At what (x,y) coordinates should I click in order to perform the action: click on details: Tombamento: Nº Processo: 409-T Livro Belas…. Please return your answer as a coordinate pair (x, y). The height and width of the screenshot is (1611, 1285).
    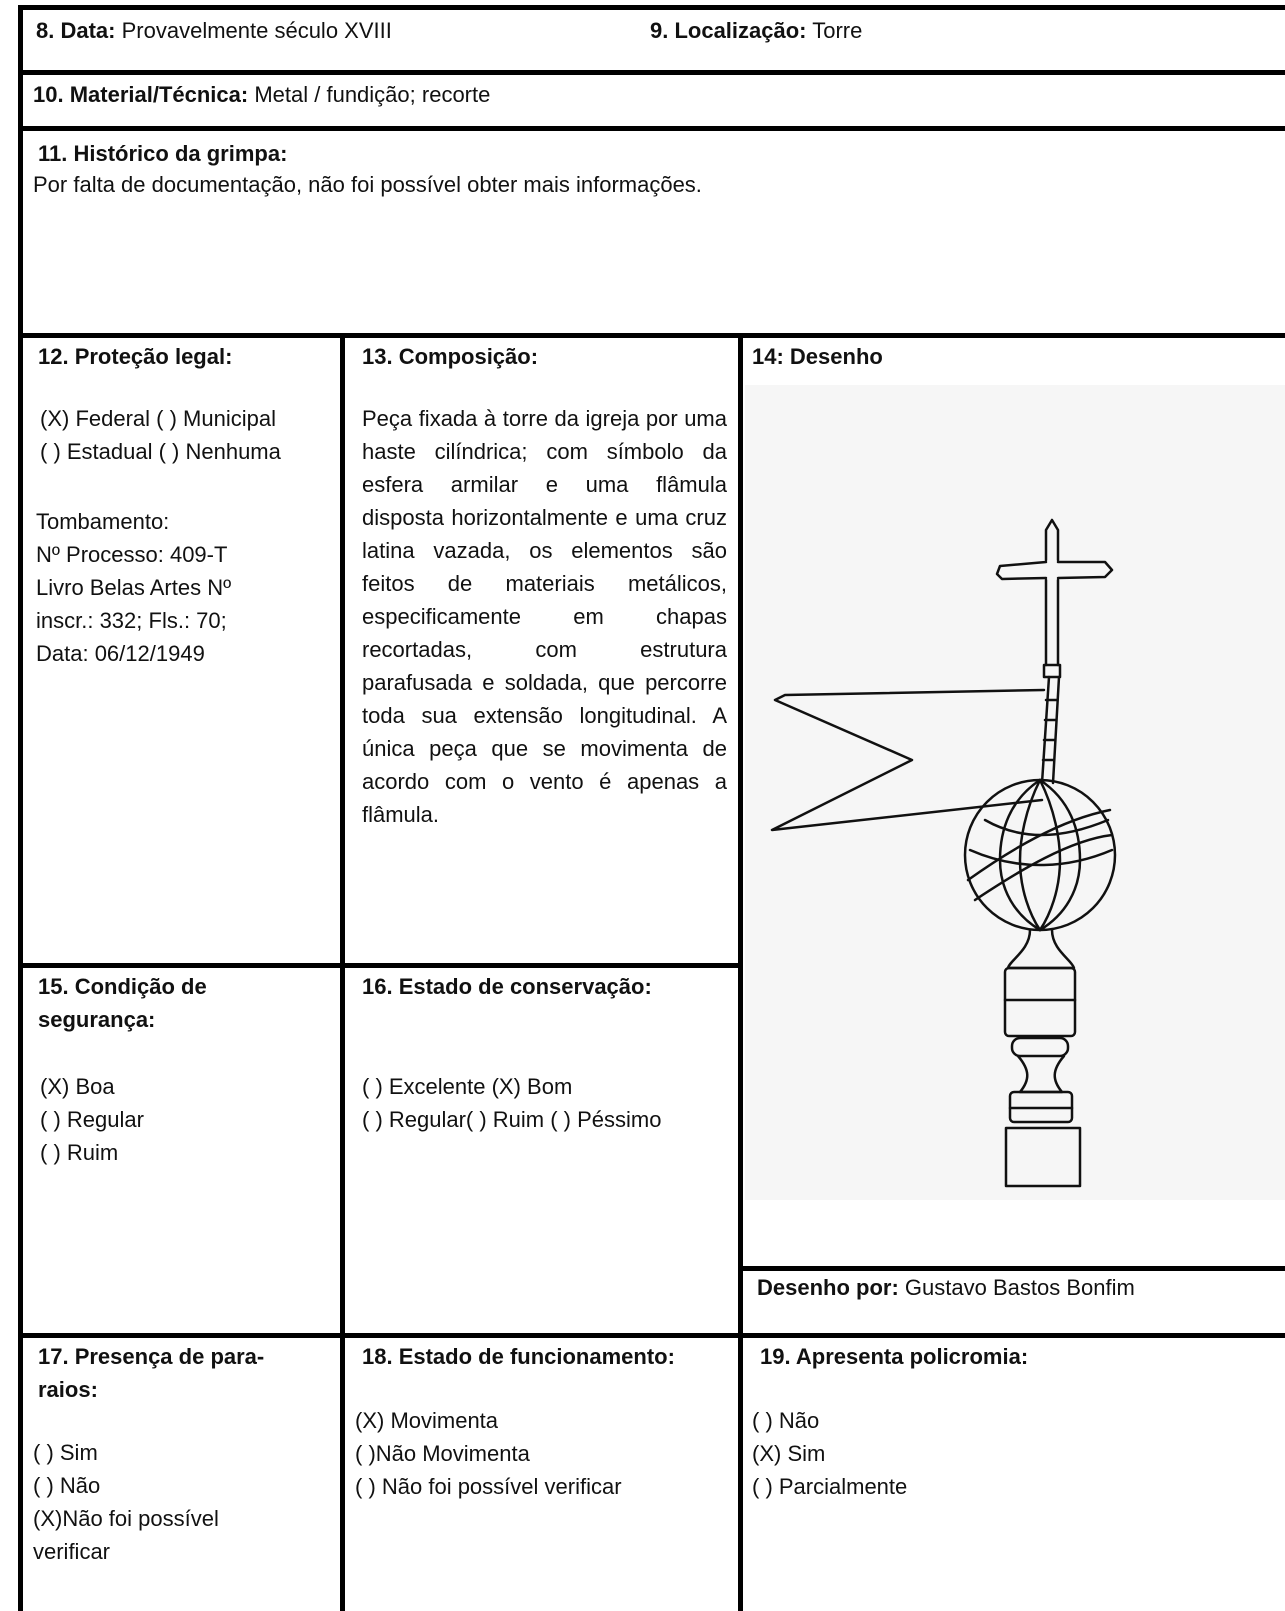
    Looking at the image, I should click on (133, 587).